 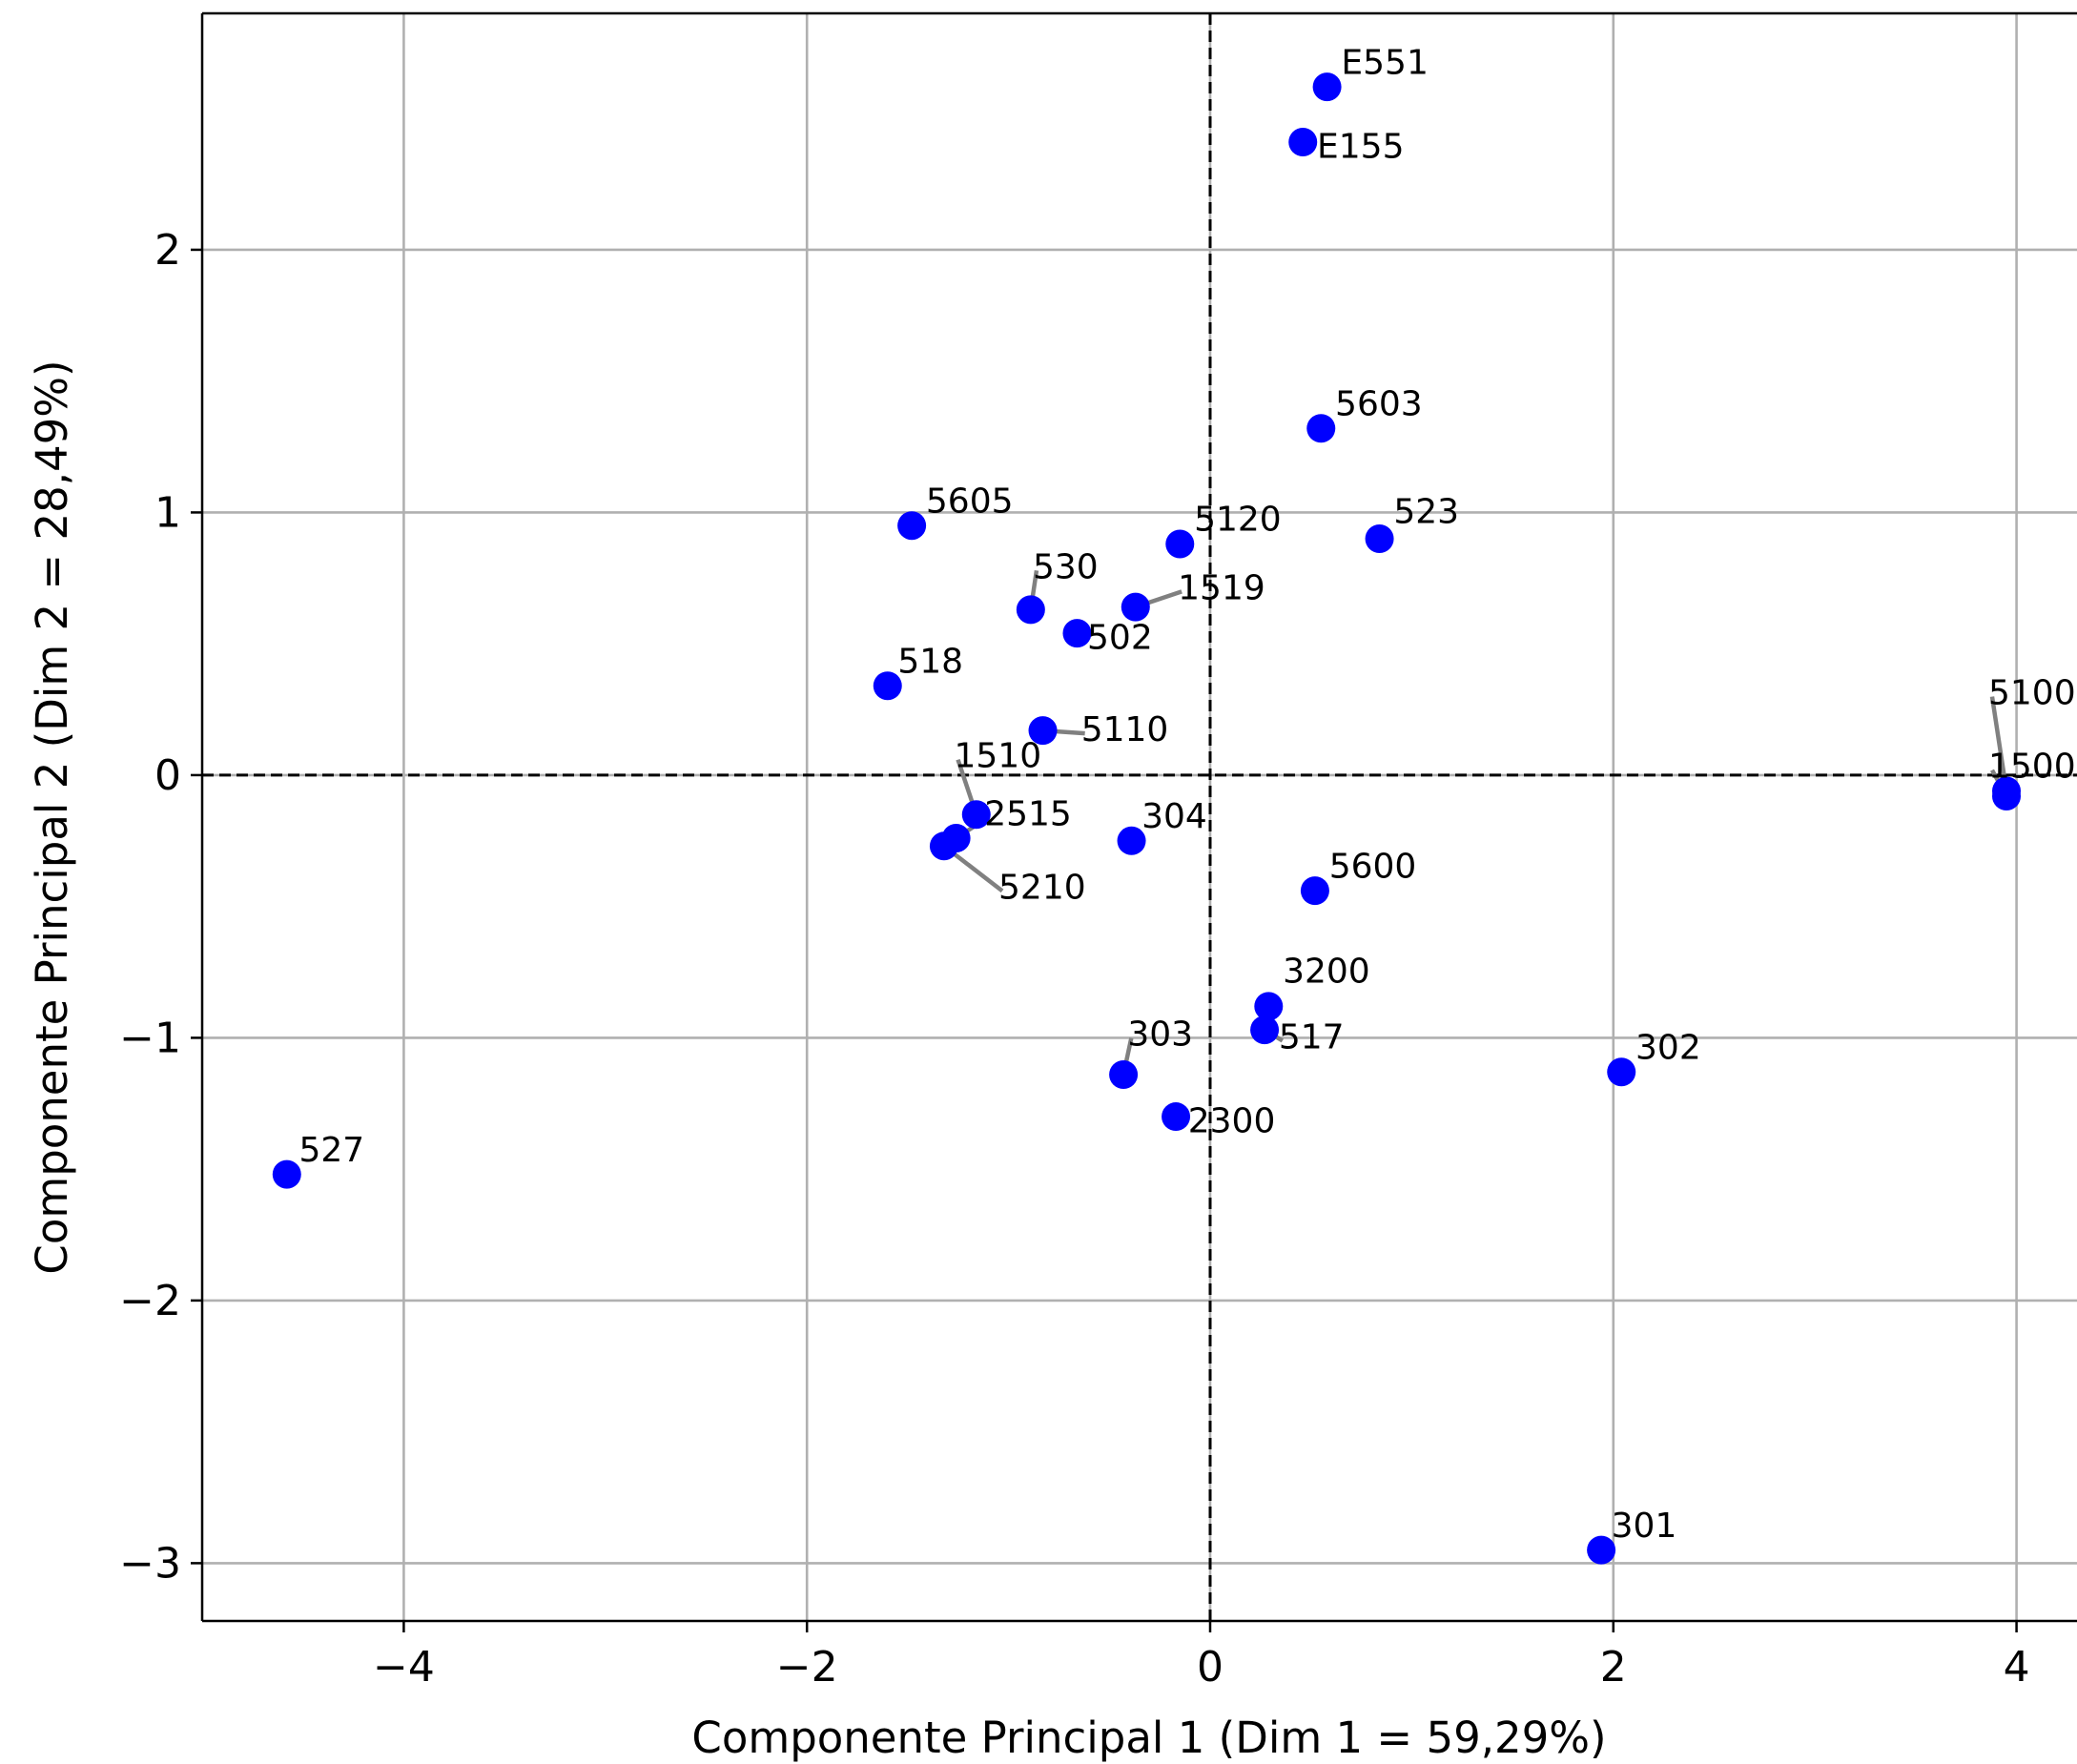 What do you see at coordinates (1999, 743) in the screenshot?
I see `leader-line` at bounding box center [1999, 743].